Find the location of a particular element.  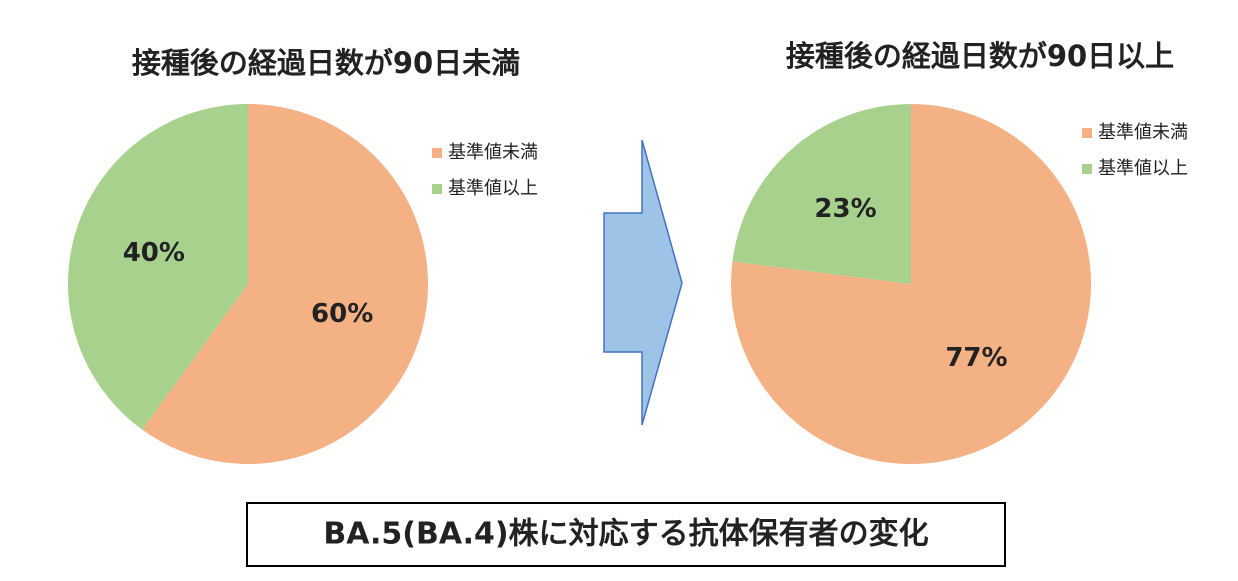

caption: BA.5(BA.4)株に対応する抗体保有者の変化 is located at coordinates (625, 534).